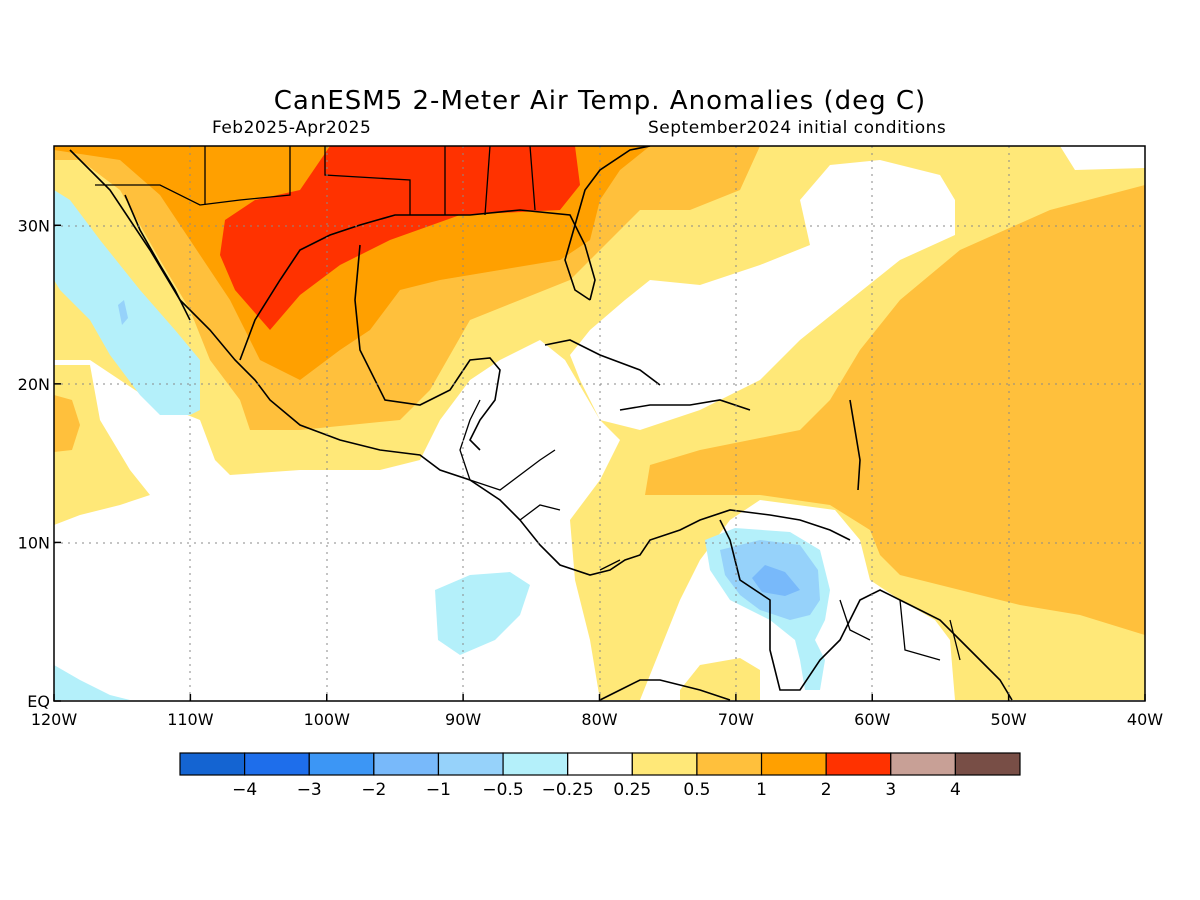  I want to click on colorbar: −4 −3 −2 −1 −0.5 −0.25 0.25 0.5 1 2 3 4, so click(600, 776).